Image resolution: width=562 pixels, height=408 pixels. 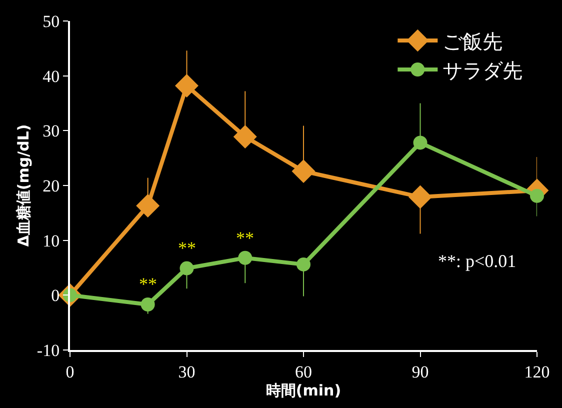 I want to click on y-tick-label: -10, so click(x=48, y=350).